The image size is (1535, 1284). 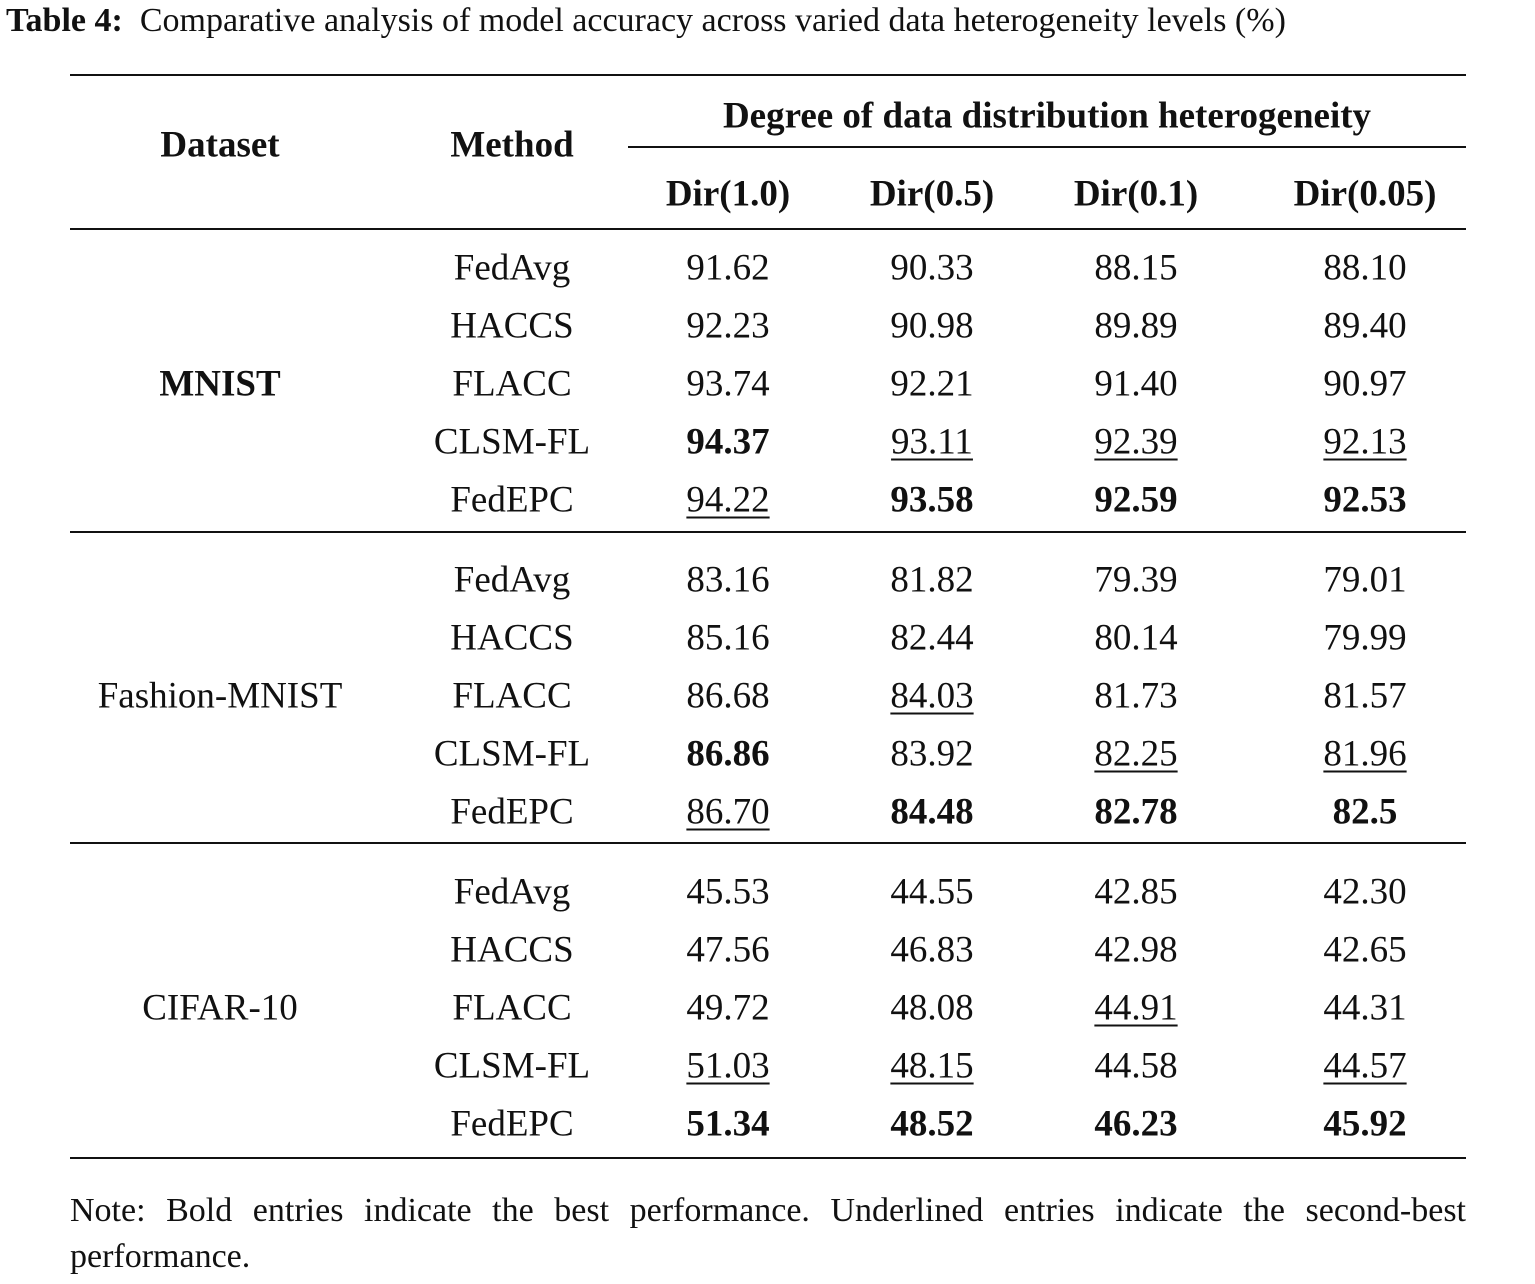 I want to click on cell-value: 79.01, so click(x=1365, y=580).